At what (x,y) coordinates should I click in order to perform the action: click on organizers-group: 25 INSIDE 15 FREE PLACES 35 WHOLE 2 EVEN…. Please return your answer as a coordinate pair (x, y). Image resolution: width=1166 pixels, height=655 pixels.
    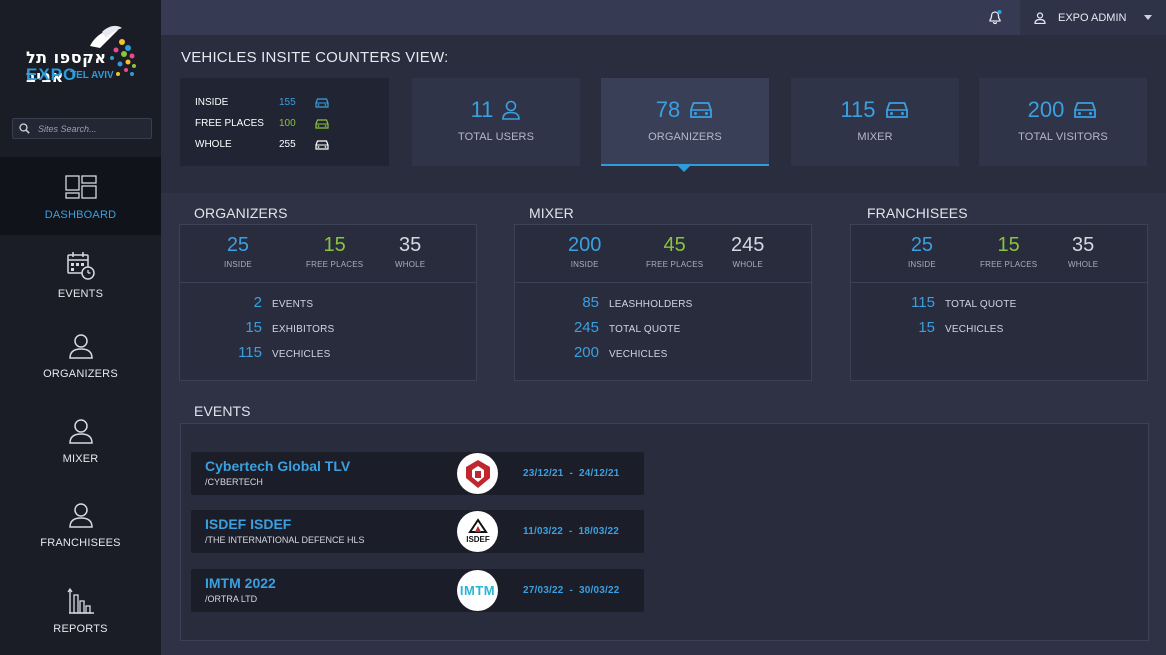
    Looking at the image, I should click on (328, 302).